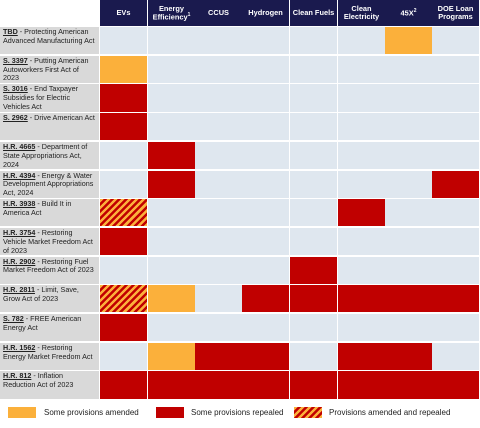 This screenshot has height=428, width=480. I want to click on bill-number: H.R. 2902, so click(19, 261).